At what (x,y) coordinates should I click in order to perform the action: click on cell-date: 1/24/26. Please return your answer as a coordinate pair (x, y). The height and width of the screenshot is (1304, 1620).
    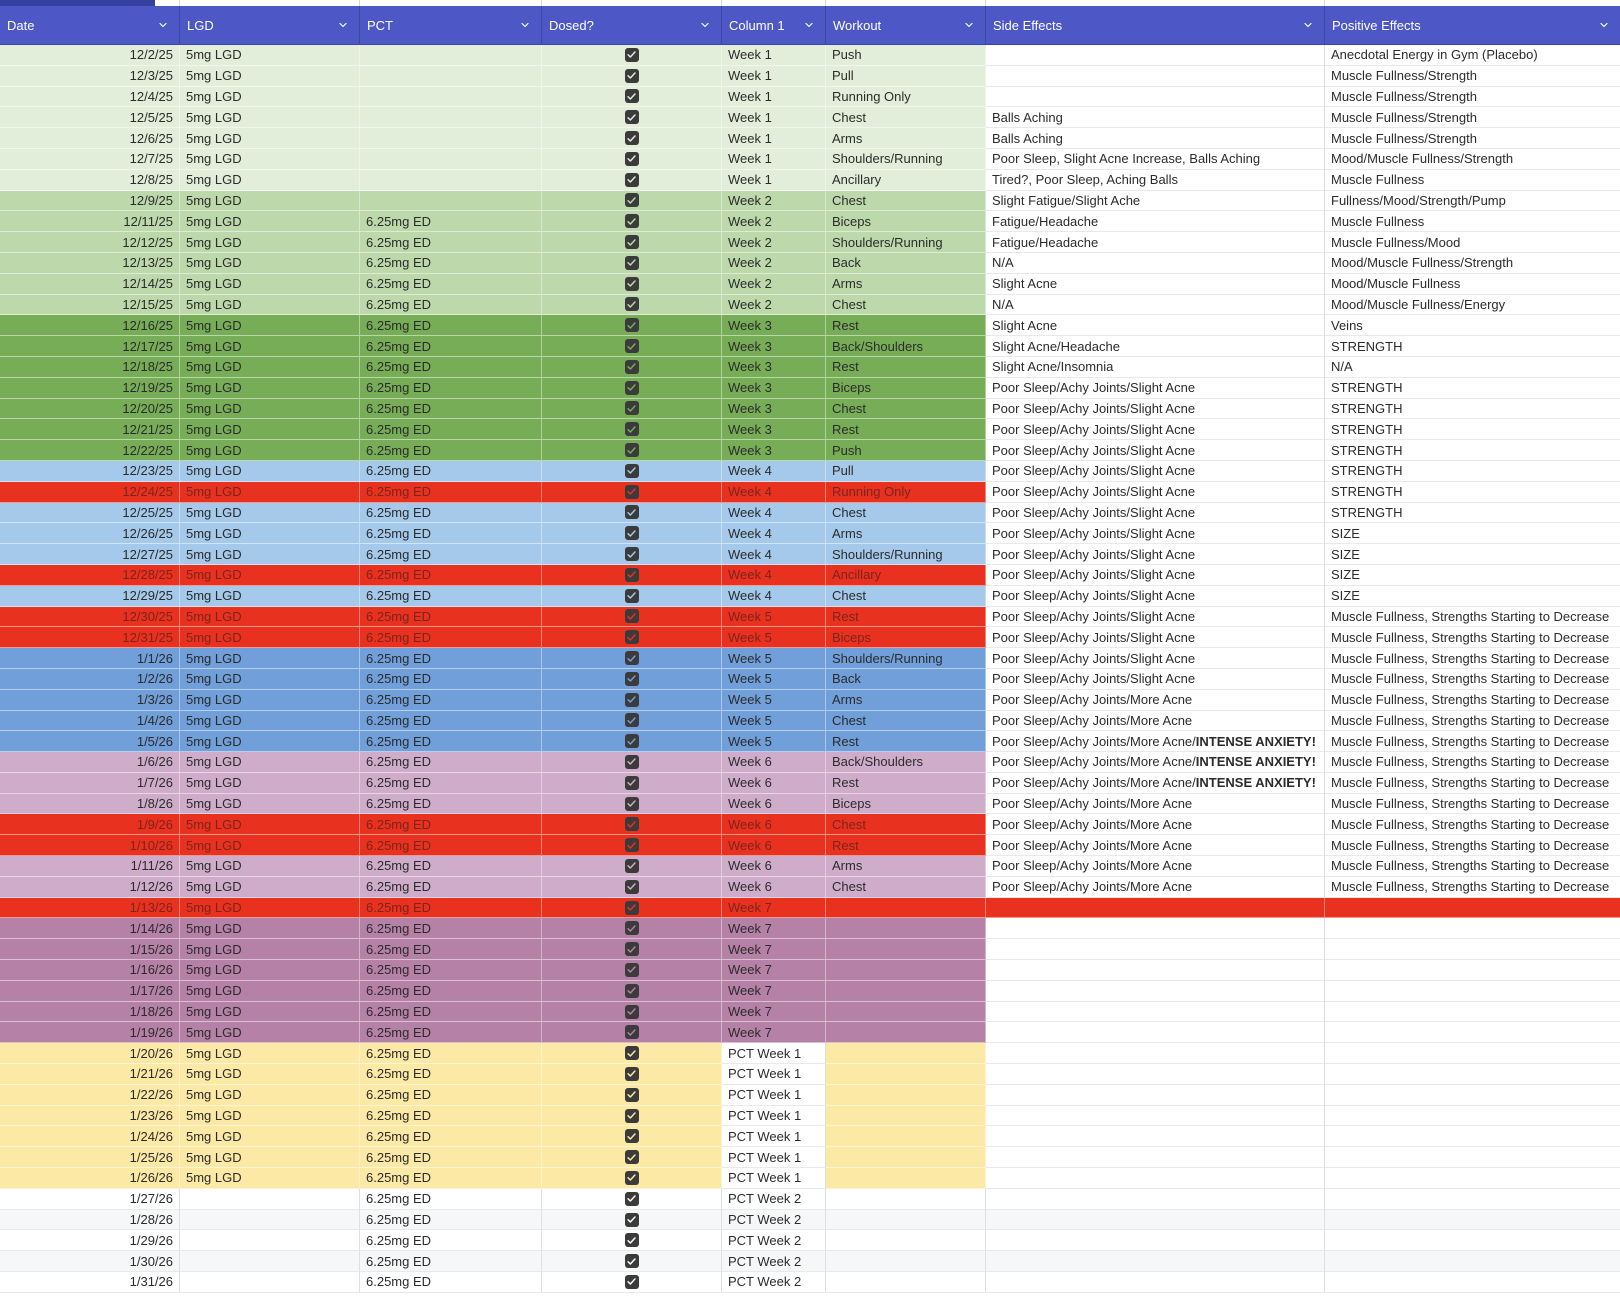
    Looking at the image, I should click on (90, 1137).